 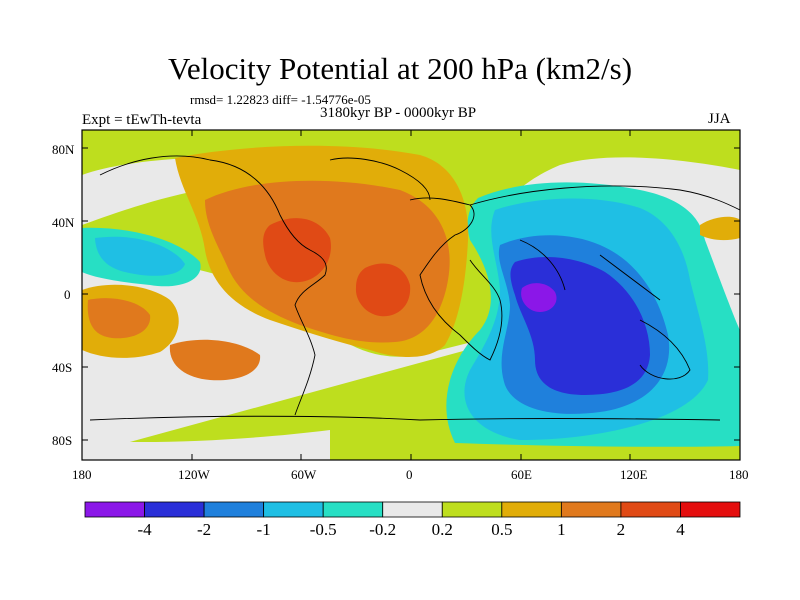 What do you see at coordinates (383, 529) in the screenshot?
I see `colorbar-label: -0.2` at bounding box center [383, 529].